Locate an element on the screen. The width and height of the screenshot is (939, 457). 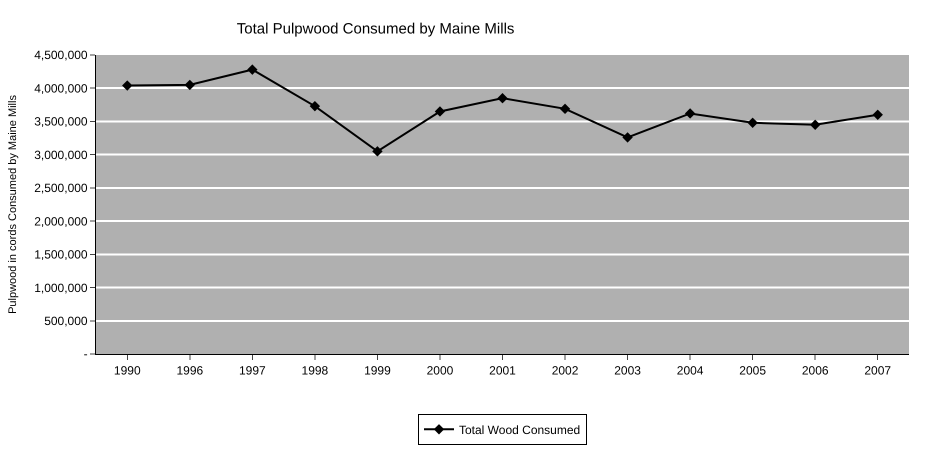
x-tick-label: 1999 is located at coordinates (378, 370).